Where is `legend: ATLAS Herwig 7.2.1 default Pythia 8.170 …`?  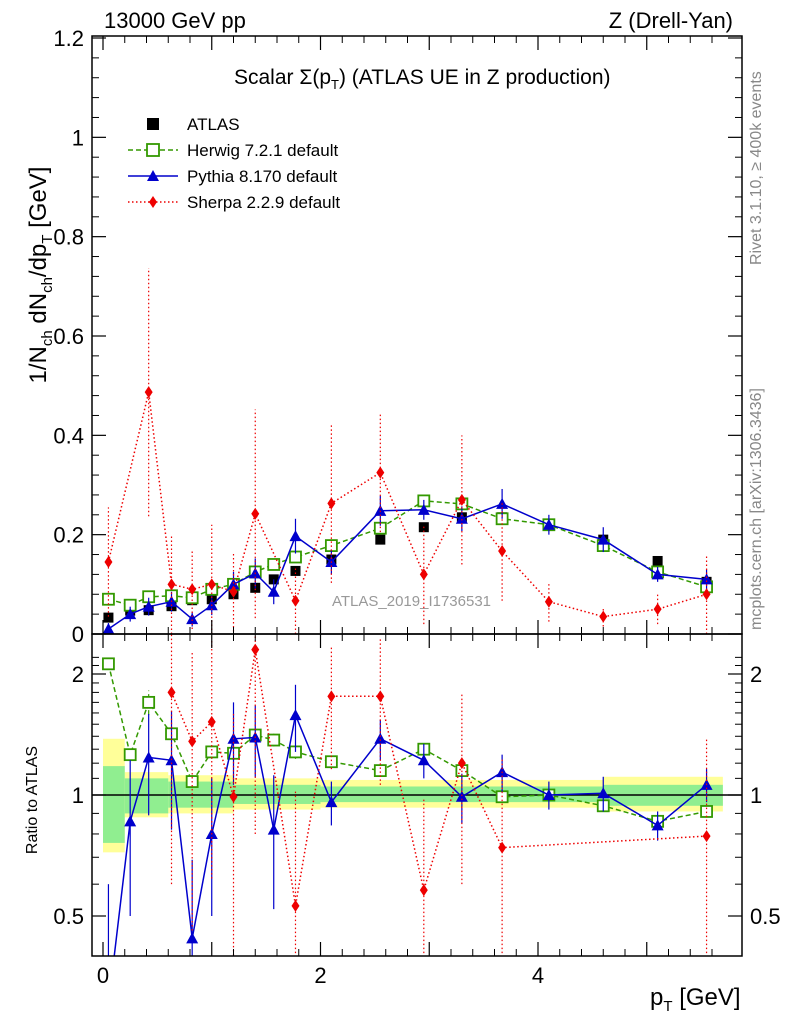 legend: ATLAS Herwig 7.2.1 default Pythia 8.170 … is located at coordinates (234, 163).